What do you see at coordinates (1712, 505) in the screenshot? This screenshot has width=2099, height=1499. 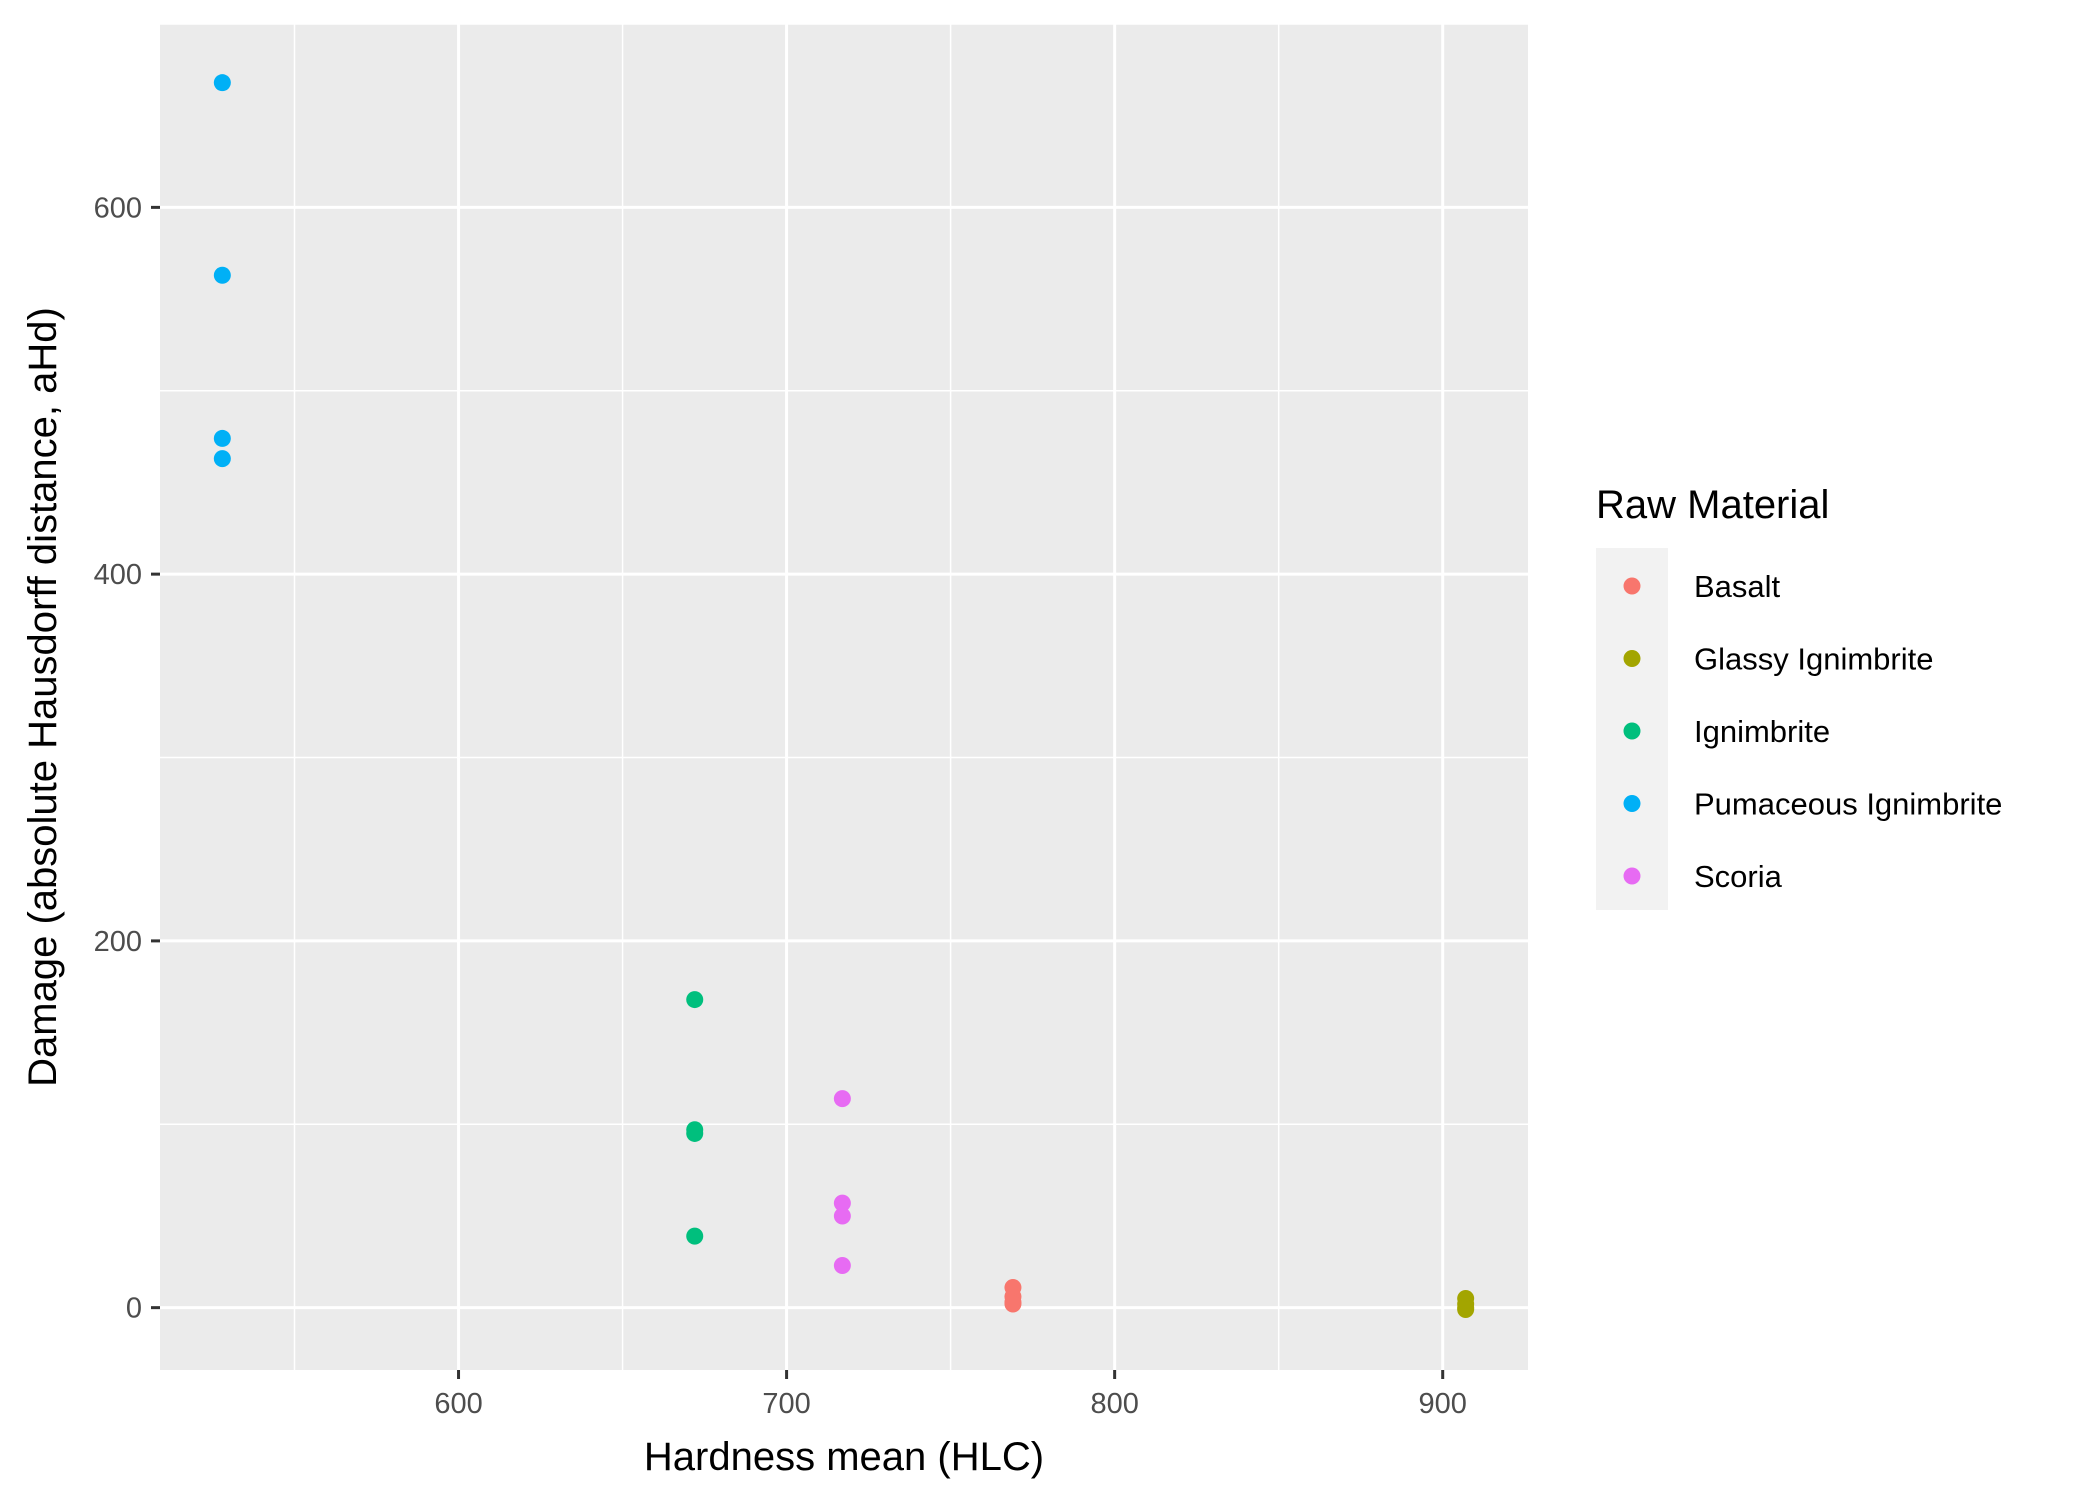 I see `legend-title: Raw Material` at bounding box center [1712, 505].